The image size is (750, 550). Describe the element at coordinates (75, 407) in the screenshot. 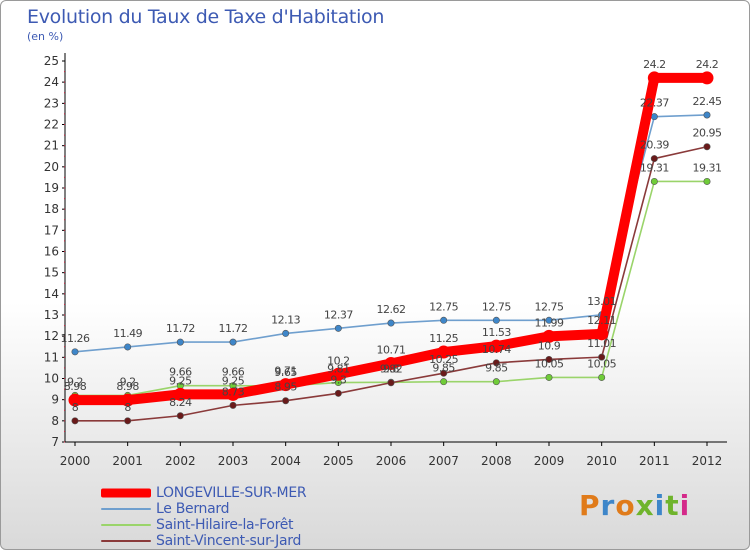

I see `data-label: 8` at that location.